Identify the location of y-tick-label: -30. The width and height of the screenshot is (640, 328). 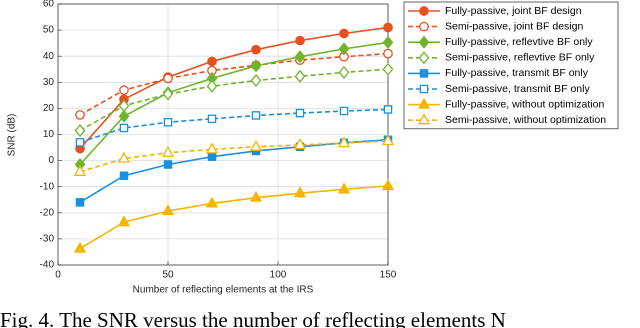
(47, 239).